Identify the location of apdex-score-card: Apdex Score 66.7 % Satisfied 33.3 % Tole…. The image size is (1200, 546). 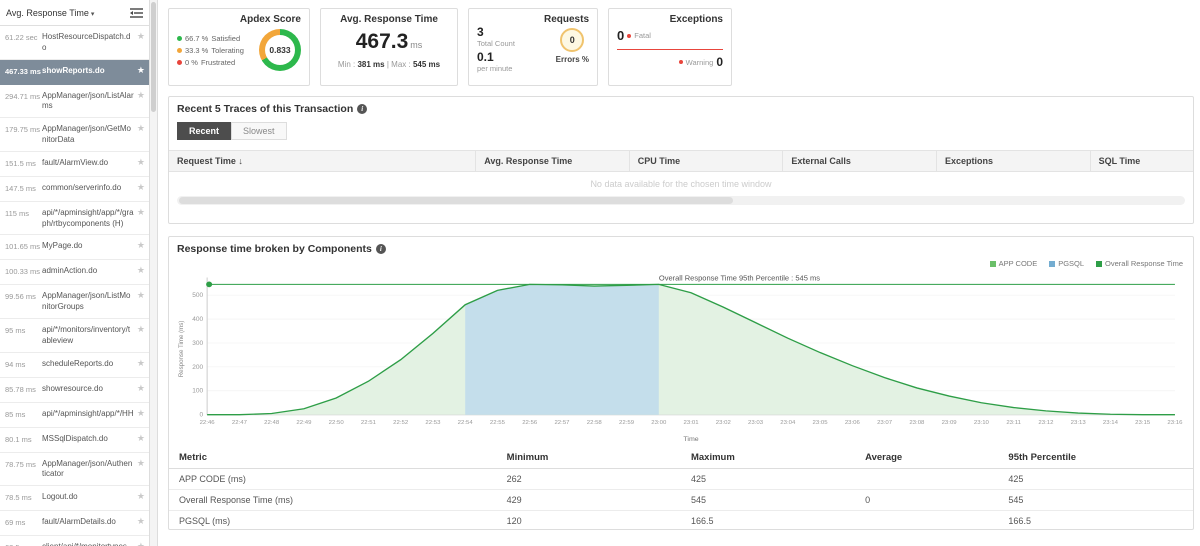
(239, 47).